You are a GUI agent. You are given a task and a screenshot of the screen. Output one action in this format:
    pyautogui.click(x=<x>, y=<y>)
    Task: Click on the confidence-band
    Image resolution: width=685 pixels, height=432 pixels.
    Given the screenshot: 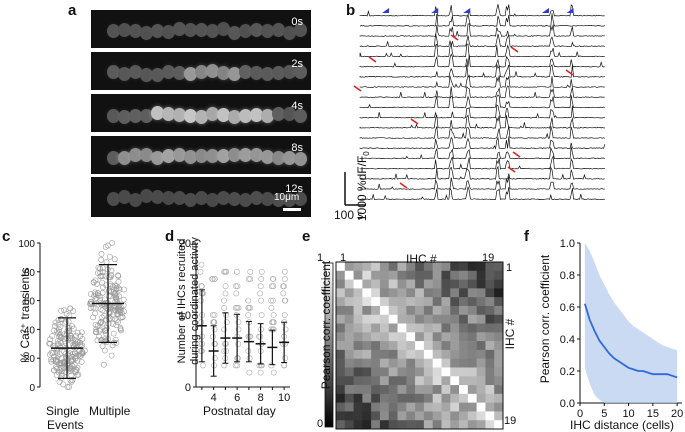 What is the action you would take?
    pyautogui.click(x=631, y=323)
    